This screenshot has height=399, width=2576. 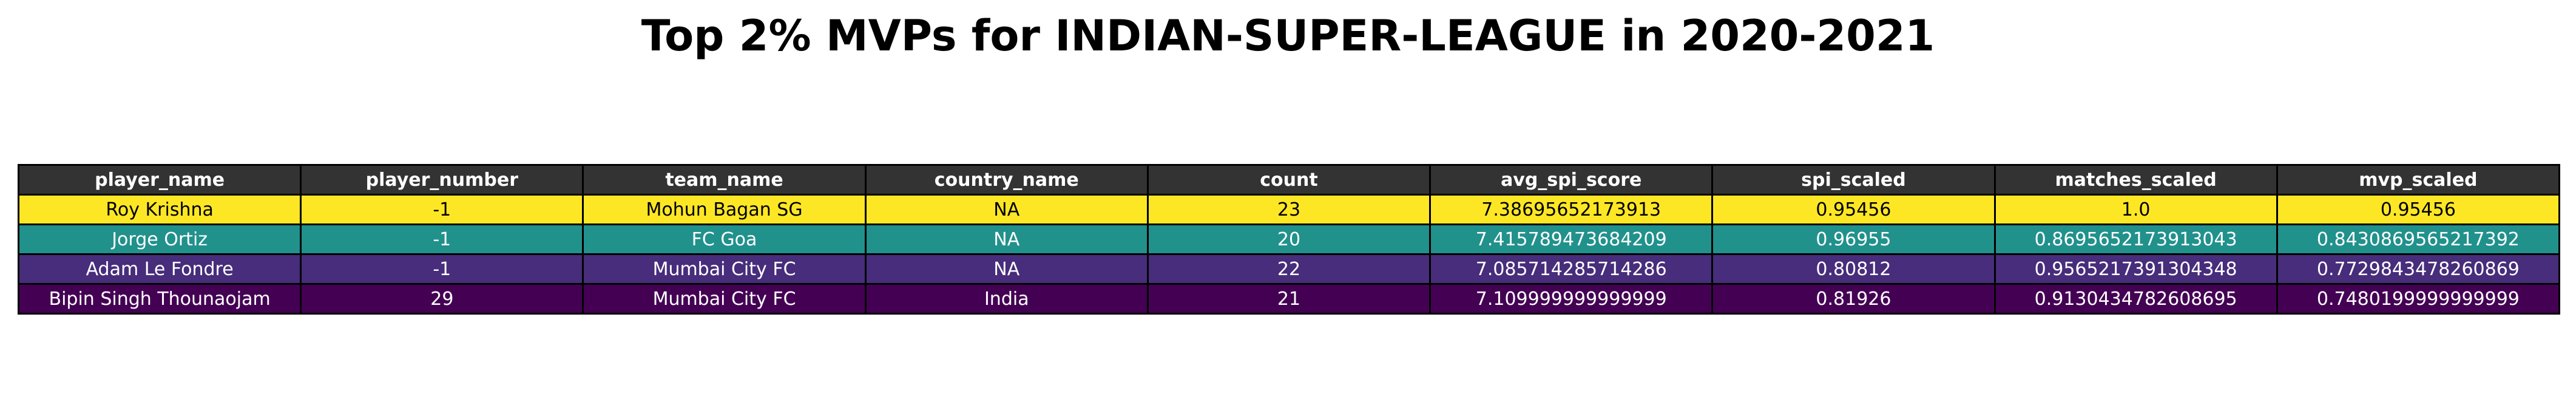 I want to click on cell-matches-scaled: 0.9565217391304348, so click(x=2135, y=269).